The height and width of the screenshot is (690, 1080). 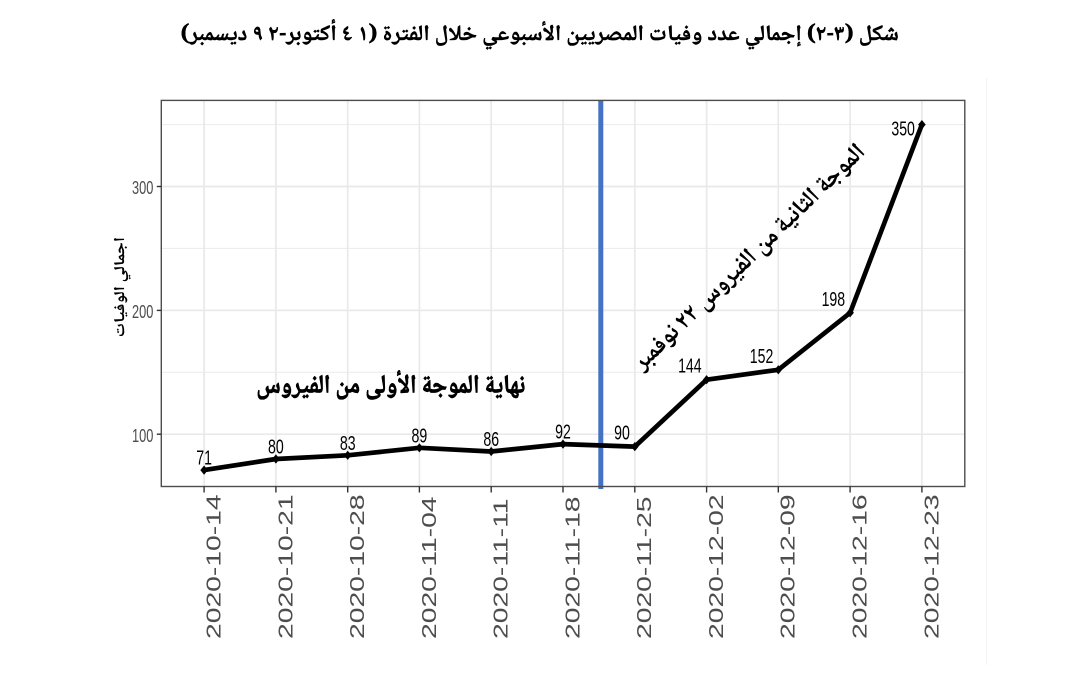 What do you see at coordinates (932, 566) in the screenshot?
I see `svg-text: 2020-12-23` at bounding box center [932, 566].